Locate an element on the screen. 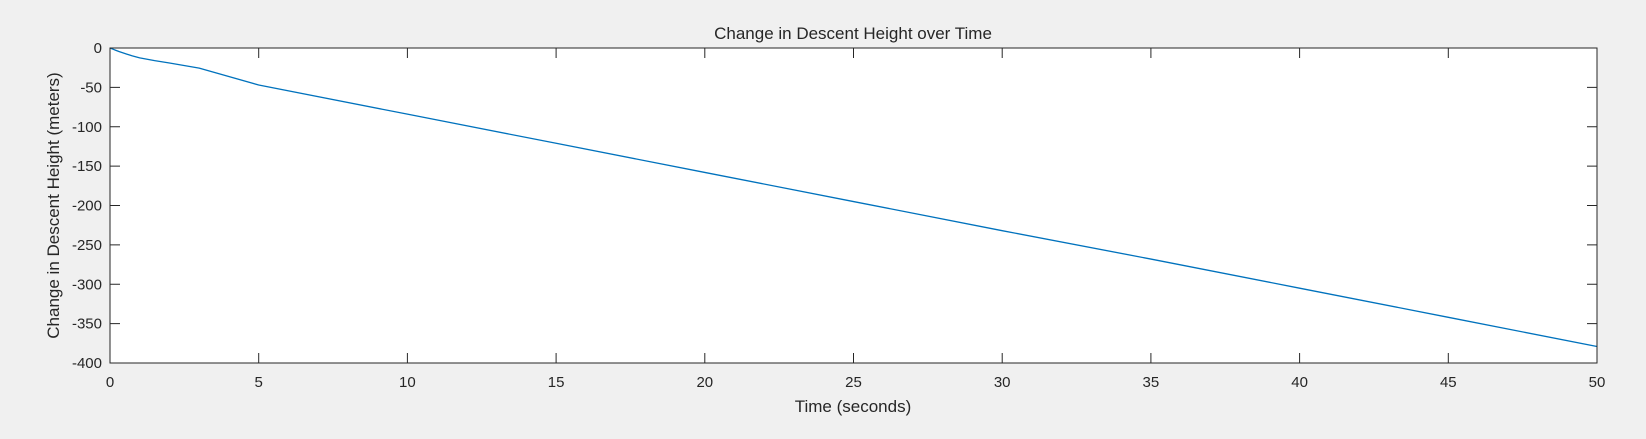 The height and width of the screenshot is (439, 1646). x-tick-label: 40 is located at coordinates (1299, 382).